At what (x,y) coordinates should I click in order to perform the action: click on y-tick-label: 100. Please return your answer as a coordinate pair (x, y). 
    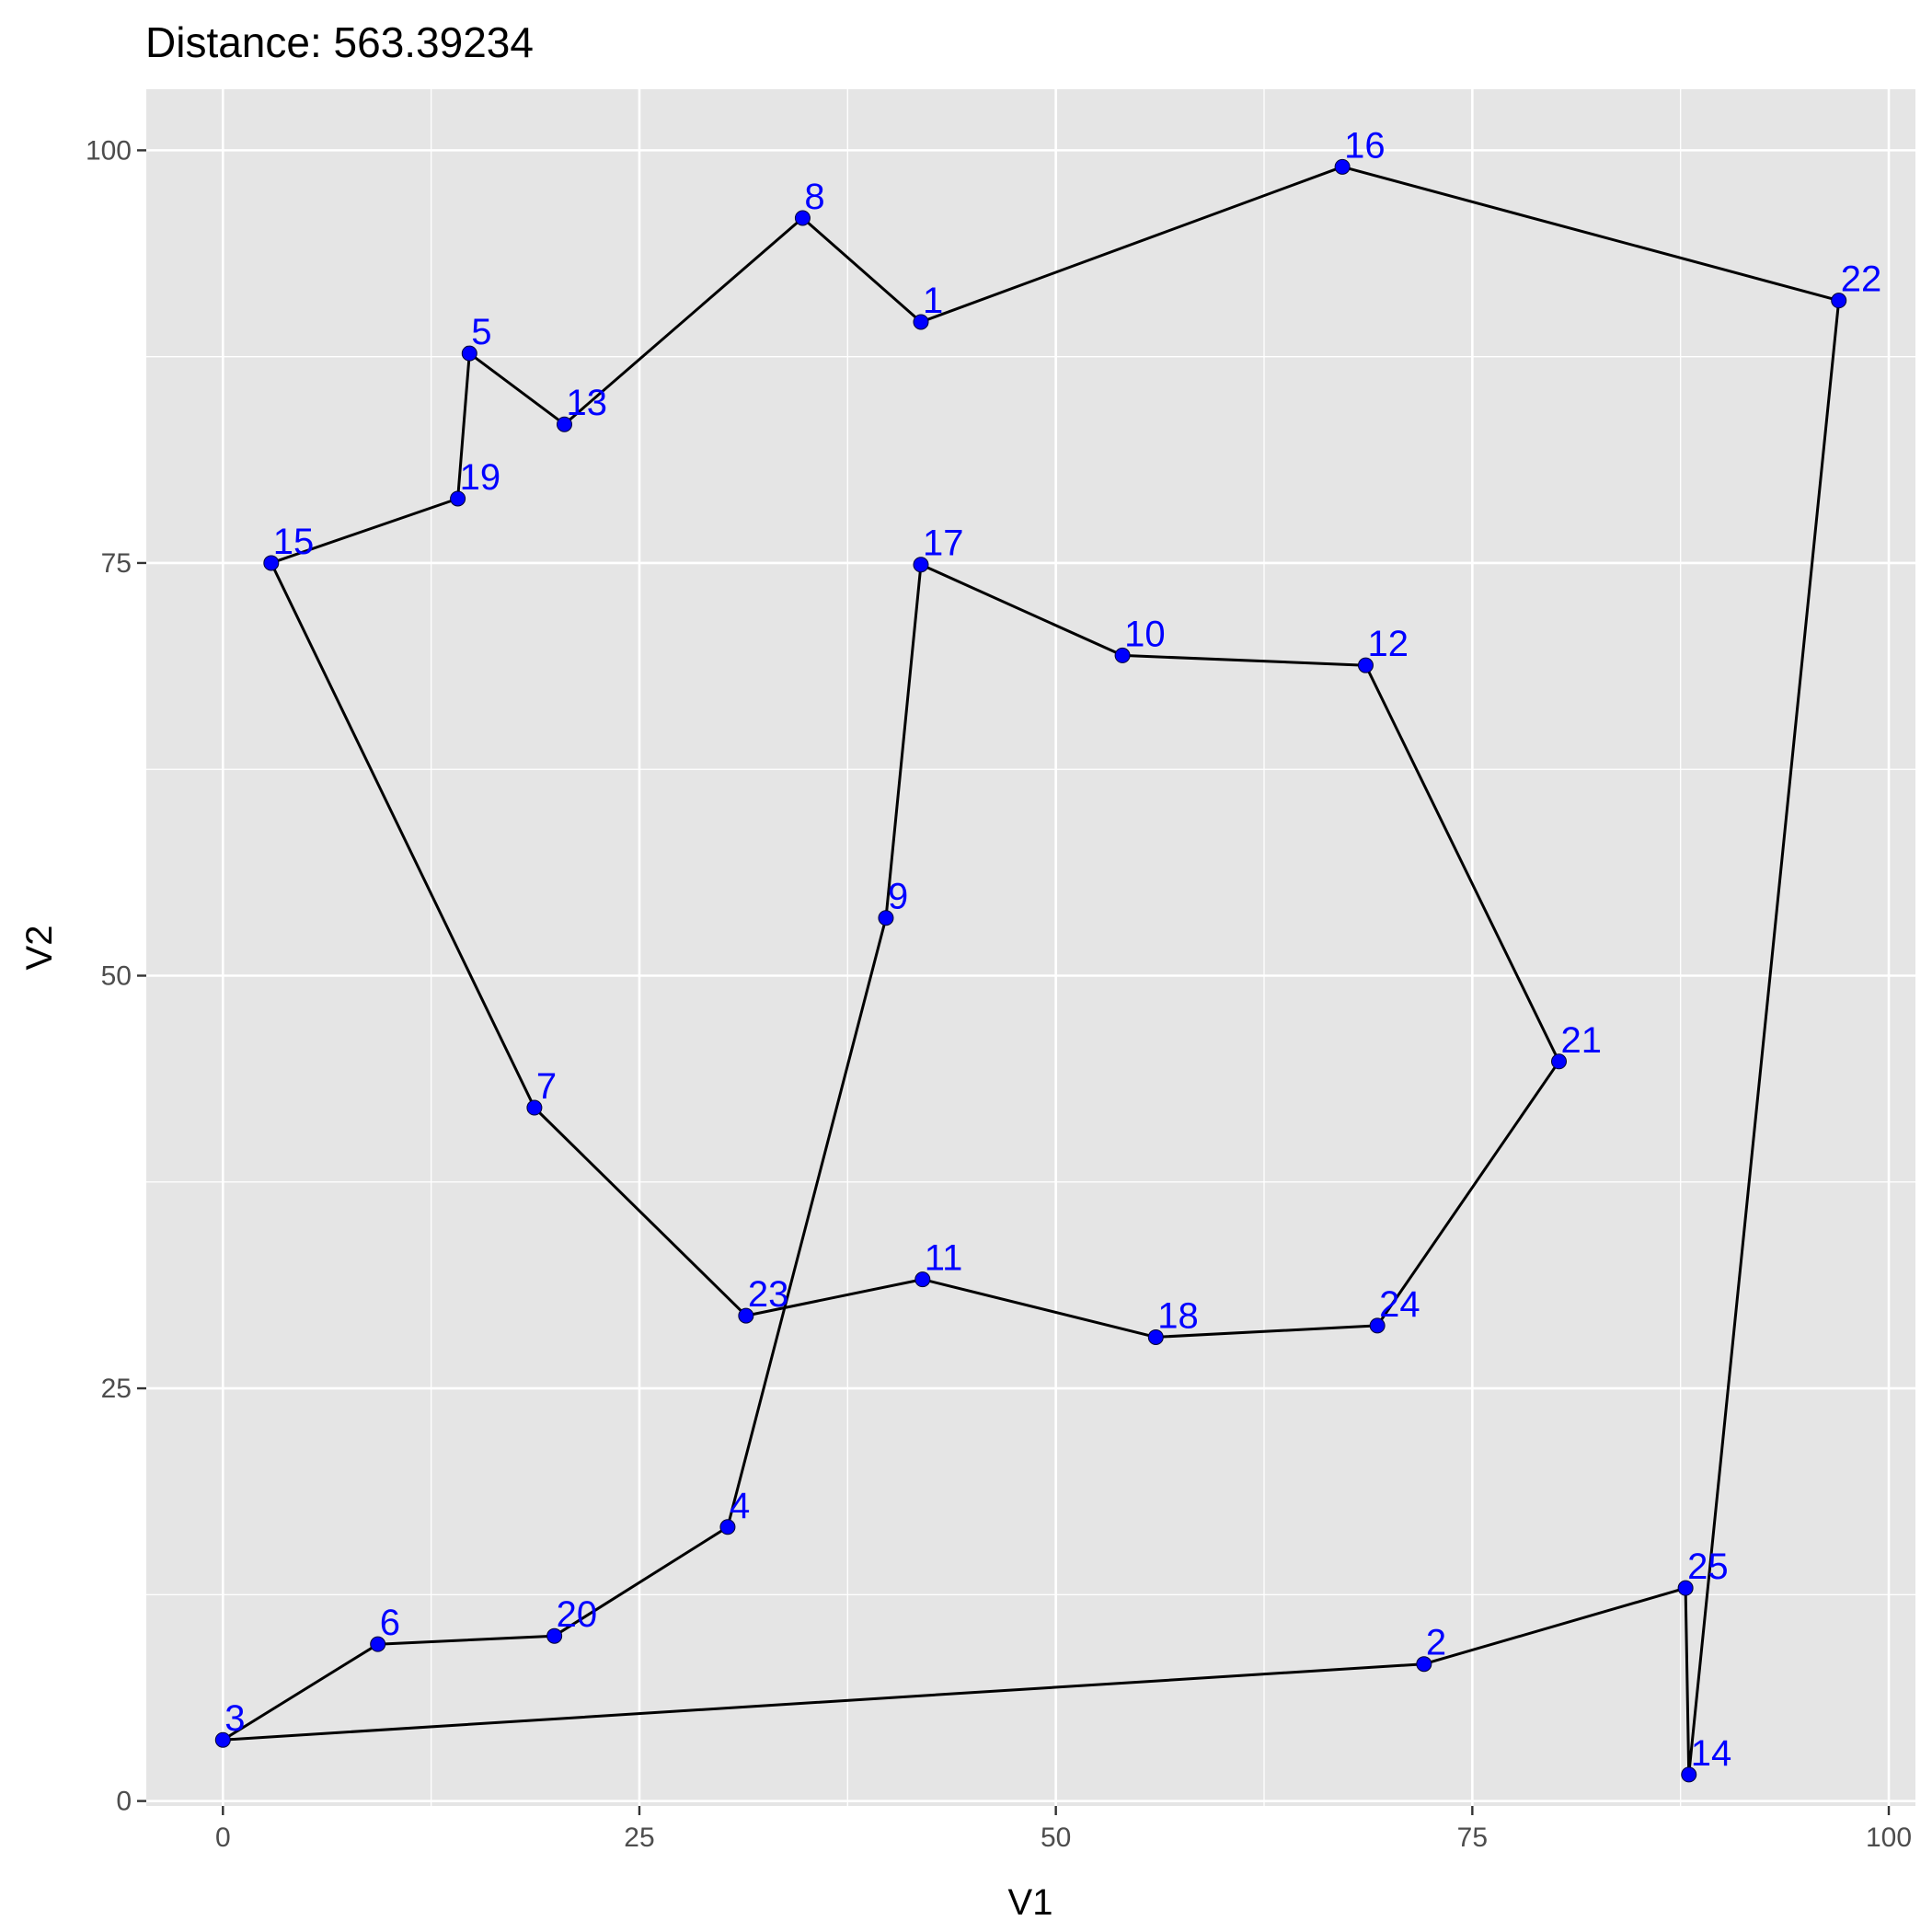
    Looking at the image, I should click on (109, 150).